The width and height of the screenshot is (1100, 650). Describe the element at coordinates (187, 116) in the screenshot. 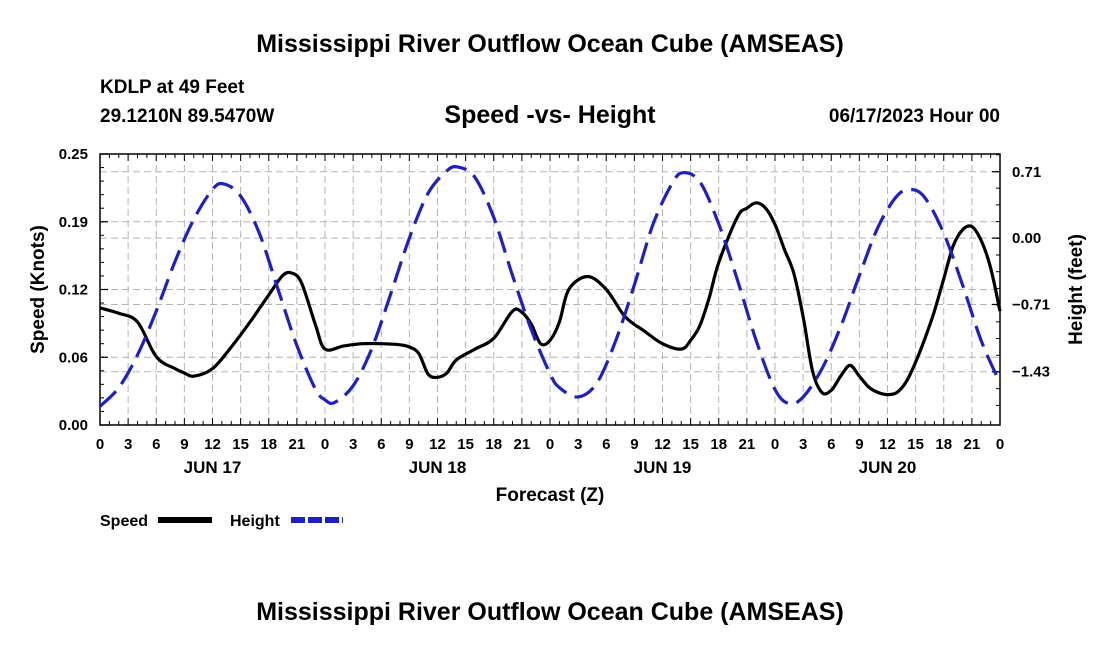

I see `station-coordinates: 29.1210N 89.5470W` at that location.